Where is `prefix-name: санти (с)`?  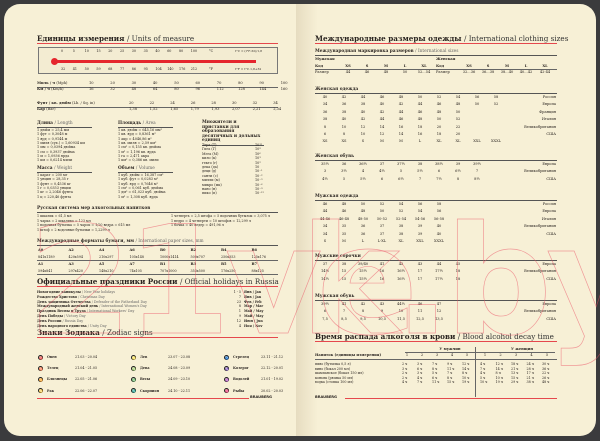 prefix-name: санти (с) is located at coordinates (210, 175).